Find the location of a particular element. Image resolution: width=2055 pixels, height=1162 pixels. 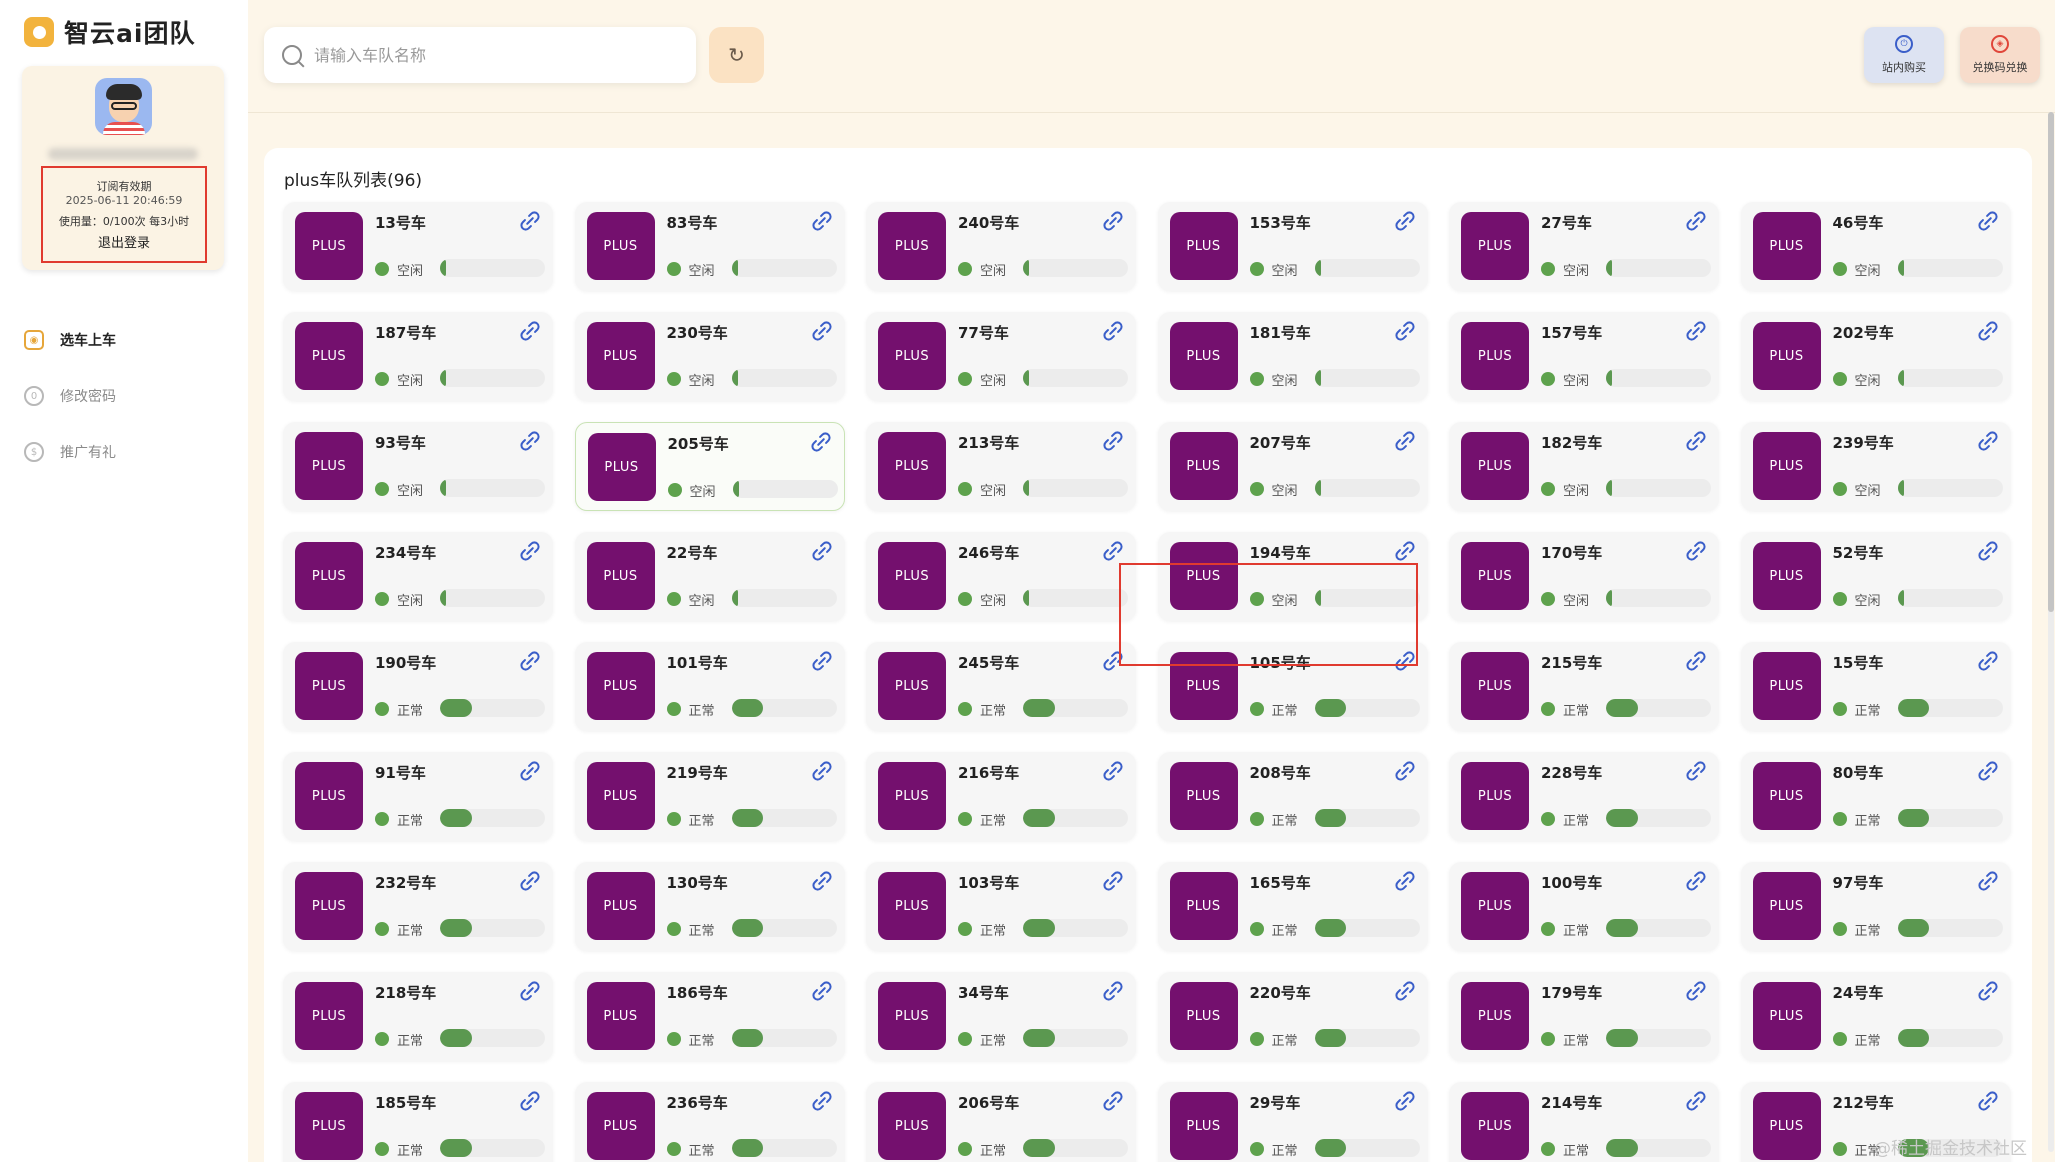

car-card: PLUS 207号车 空闲 is located at coordinates (1292, 466).